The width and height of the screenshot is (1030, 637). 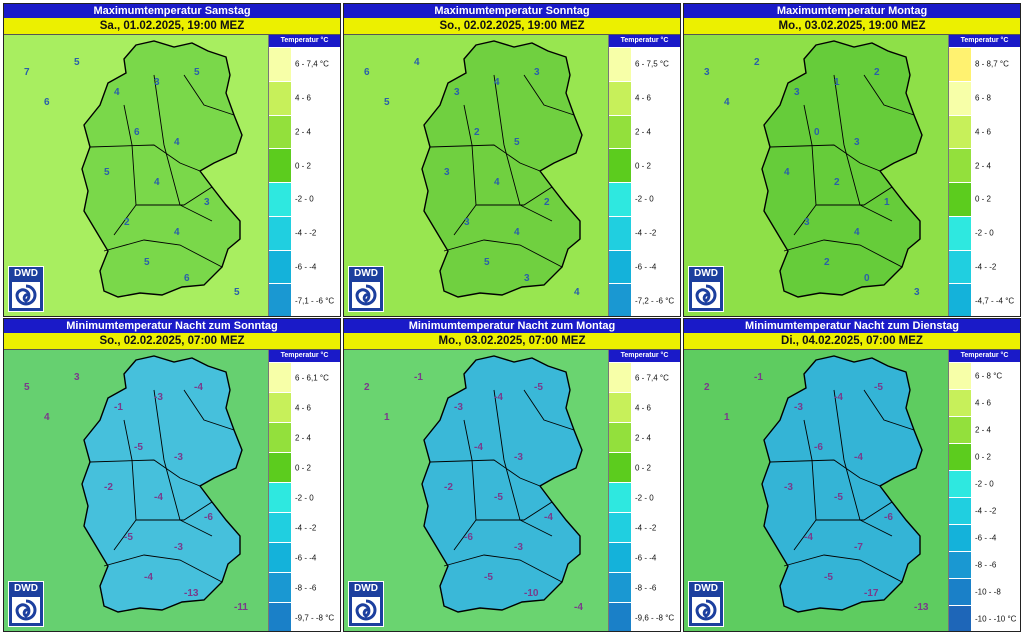 I want to click on legend-label: 6 - 7,4 °C, so click(x=312, y=64).